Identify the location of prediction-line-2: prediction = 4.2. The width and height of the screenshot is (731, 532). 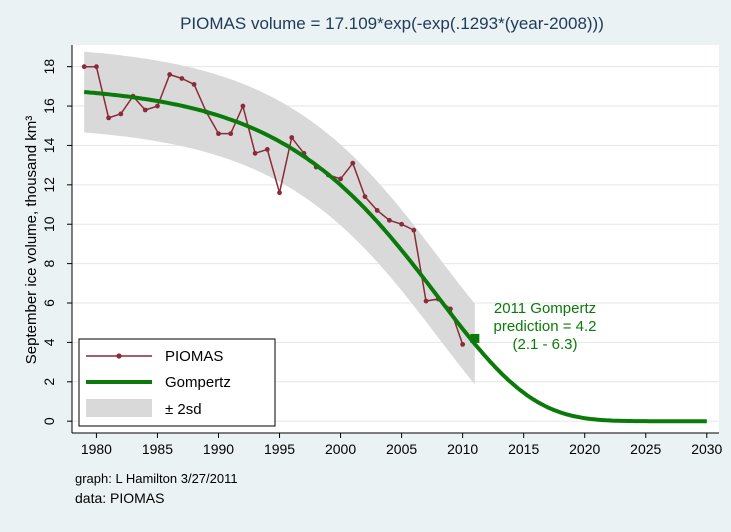
(545, 326).